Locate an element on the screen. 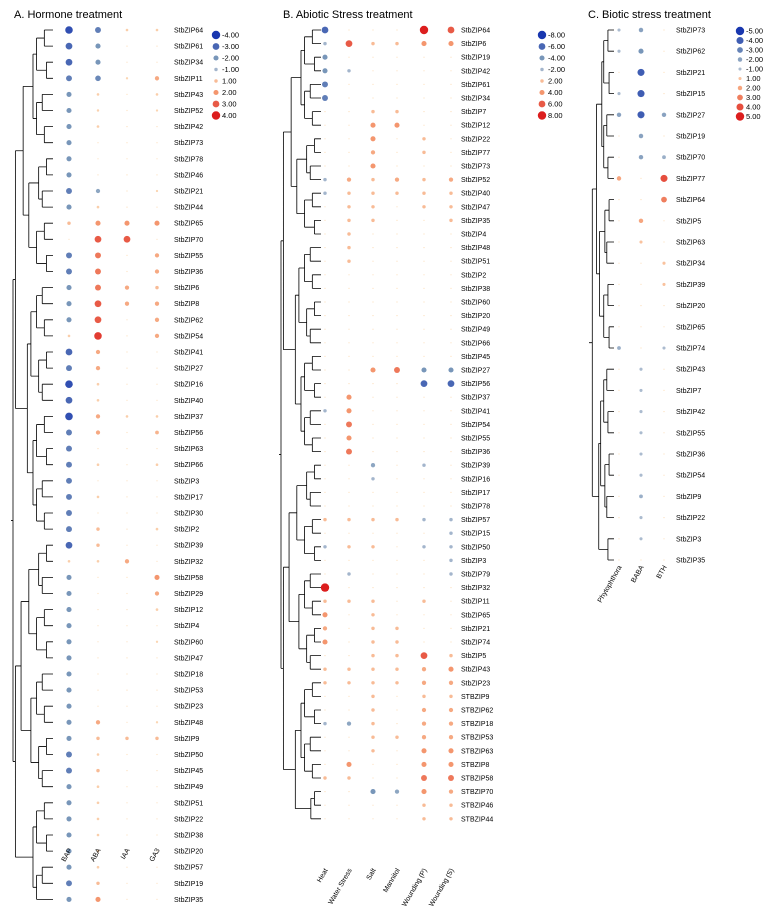 The width and height of the screenshot is (784, 909). condition-label: BTH is located at coordinates (662, 573).